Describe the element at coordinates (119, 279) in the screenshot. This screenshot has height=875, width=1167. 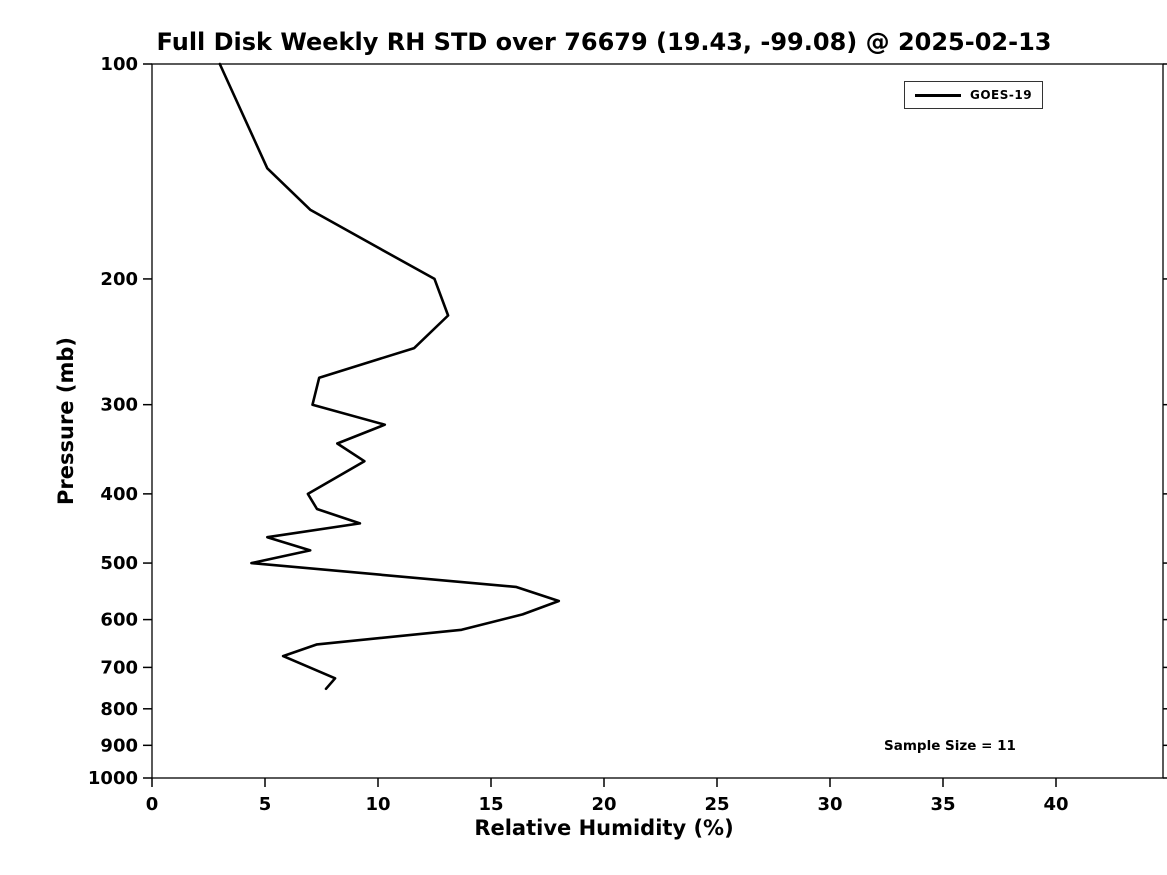
I see `y-tick-label: 200` at that location.